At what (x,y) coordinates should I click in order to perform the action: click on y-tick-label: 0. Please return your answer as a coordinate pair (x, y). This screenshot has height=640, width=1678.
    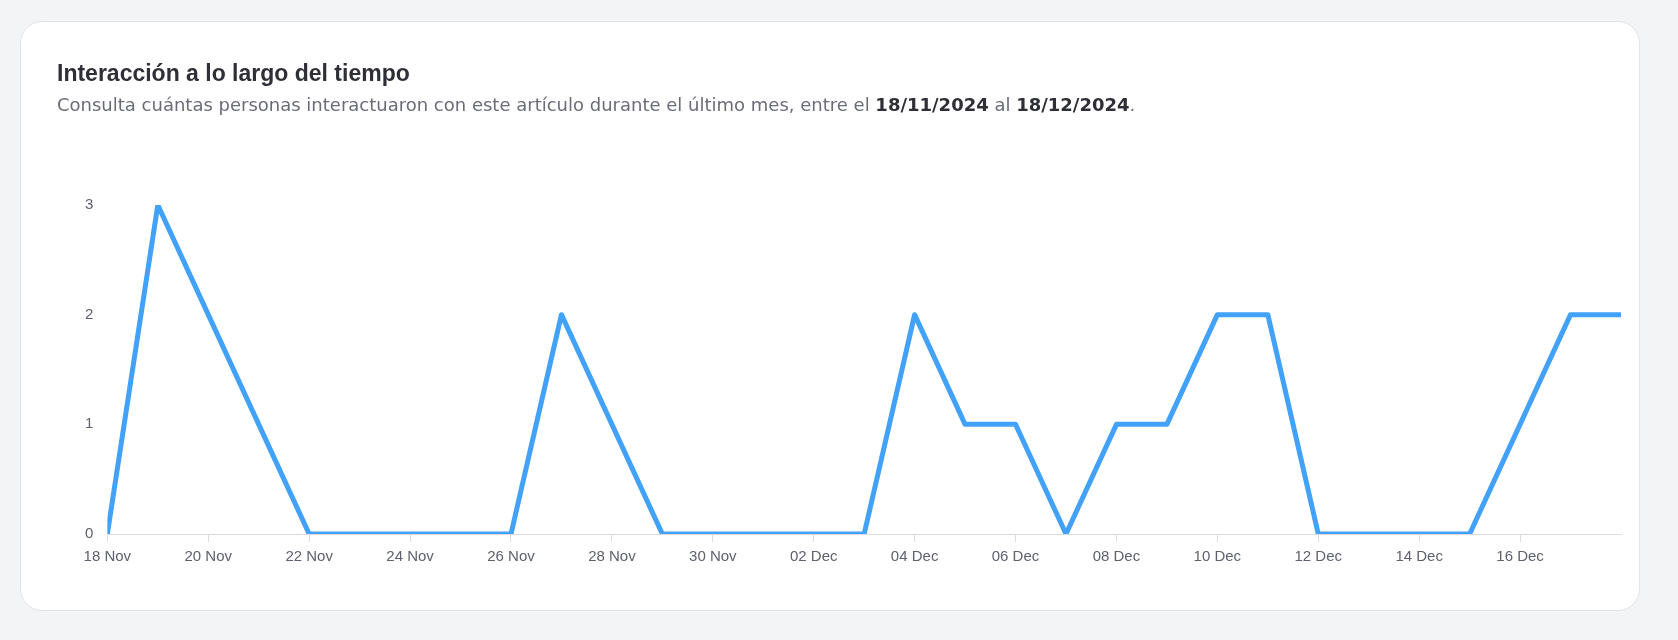
    Looking at the image, I should click on (89, 533).